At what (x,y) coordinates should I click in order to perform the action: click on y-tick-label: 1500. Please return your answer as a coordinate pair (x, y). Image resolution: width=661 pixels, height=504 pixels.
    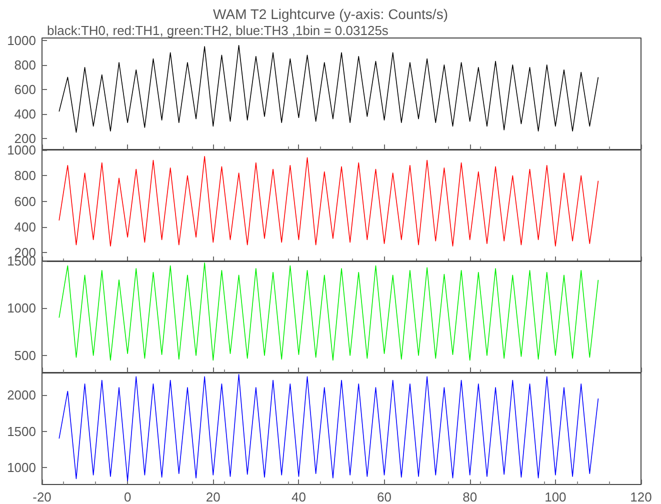
    Looking at the image, I should click on (21, 430).